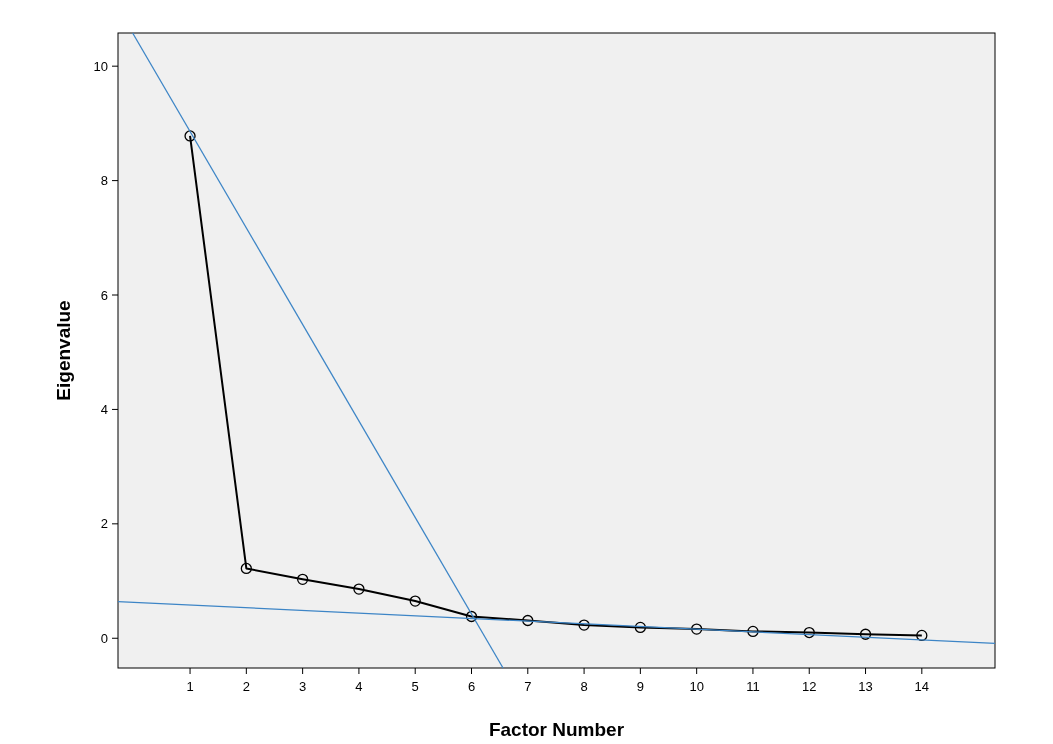  Describe the element at coordinates (922, 686) in the screenshot. I see `x-tick-label: 14` at that location.